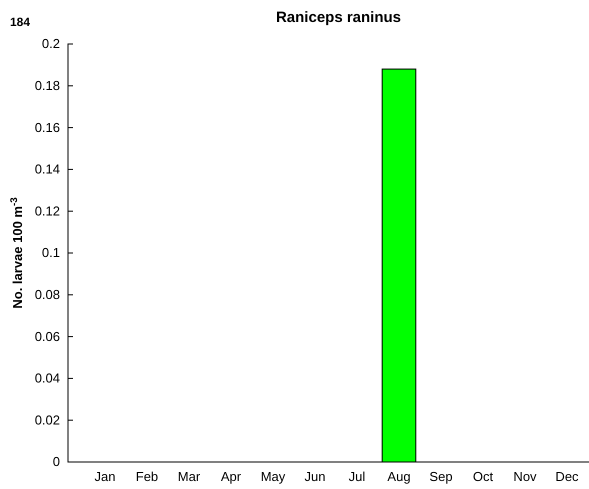 The image size is (589, 489). I want to click on y-tick-label: 0.06, so click(47, 336).